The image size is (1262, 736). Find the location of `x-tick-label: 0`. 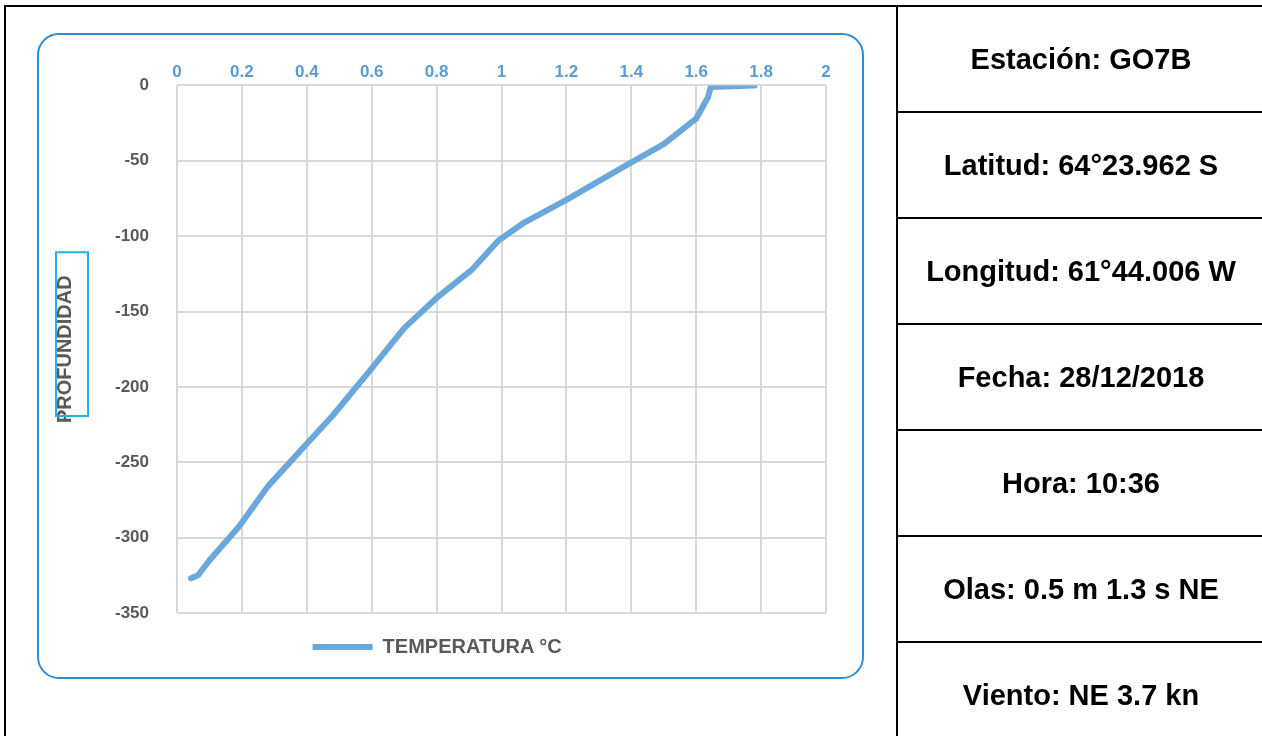

x-tick-label: 0 is located at coordinates (177, 71).